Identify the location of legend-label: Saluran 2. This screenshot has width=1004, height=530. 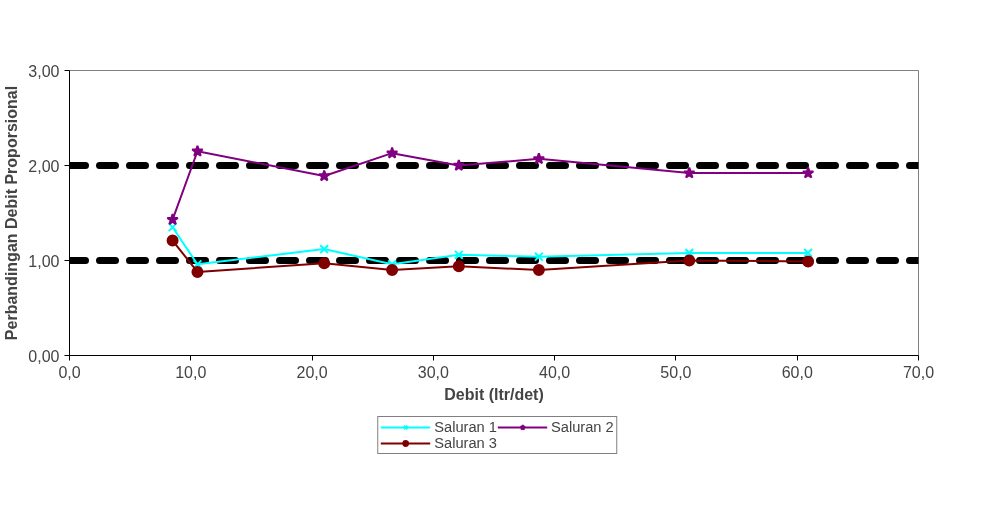
(582, 427).